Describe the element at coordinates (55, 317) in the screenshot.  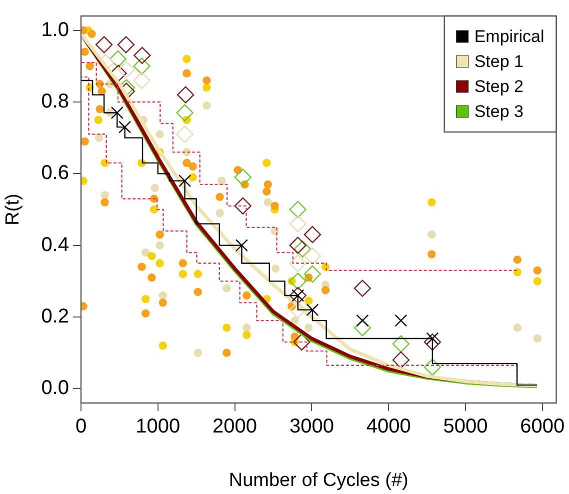
I see `y-tick-label: 0.2` at that location.